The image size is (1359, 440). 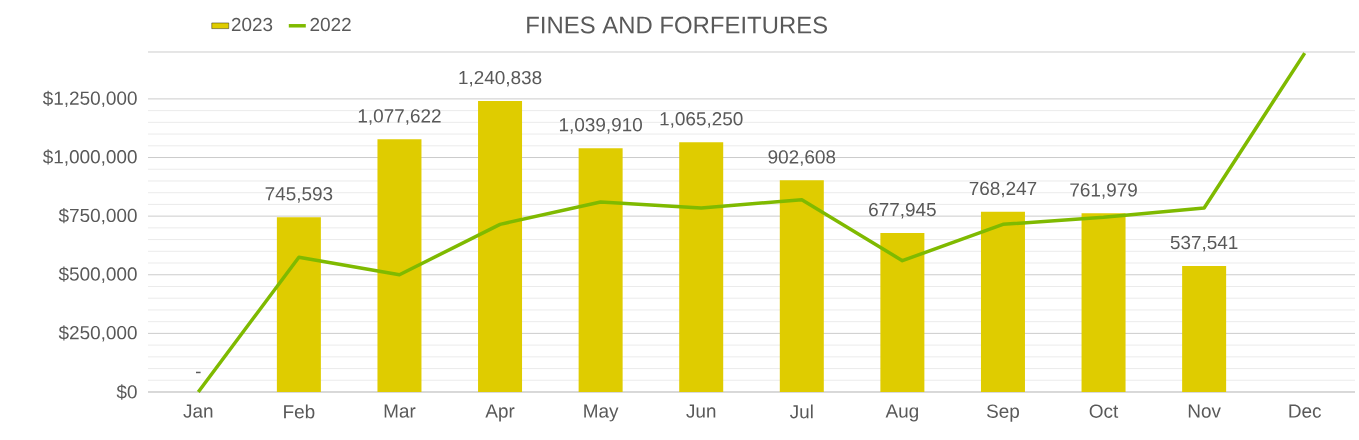 What do you see at coordinates (500, 78) in the screenshot?
I see `data-label: 1,240,838` at bounding box center [500, 78].